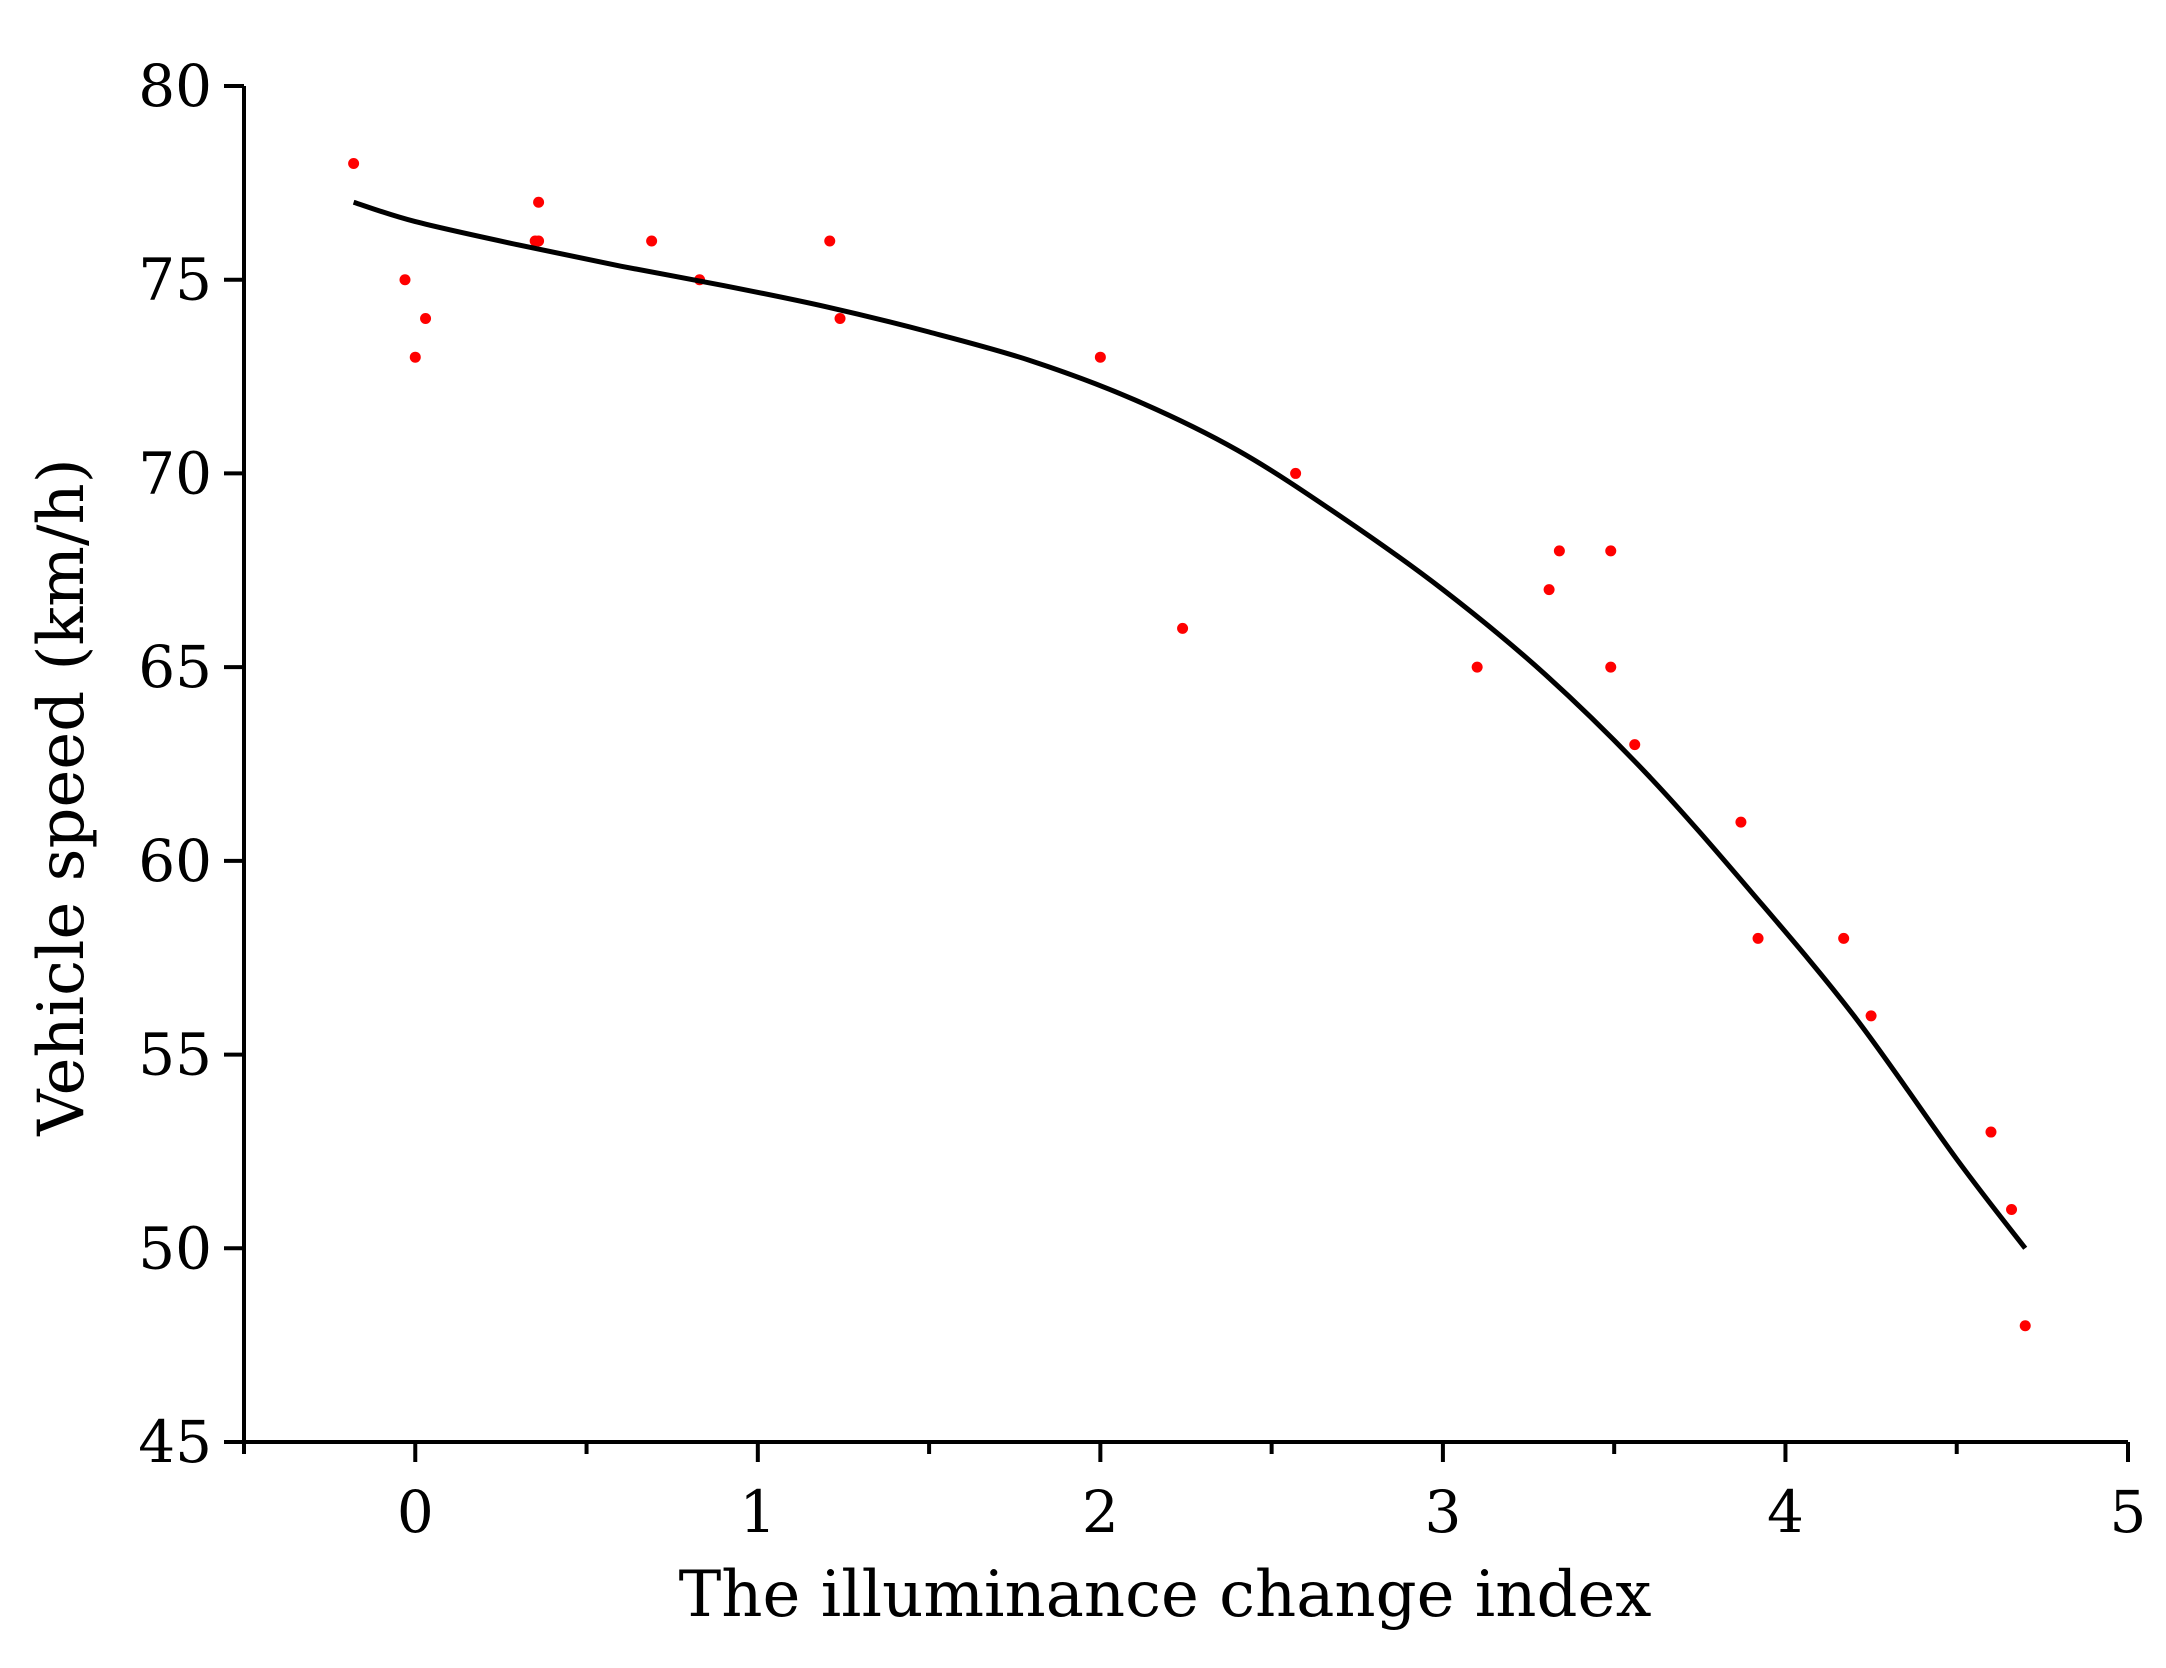 This screenshot has width=2166, height=1668. I want to click on y-tick-label: 60, so click(175, 861).